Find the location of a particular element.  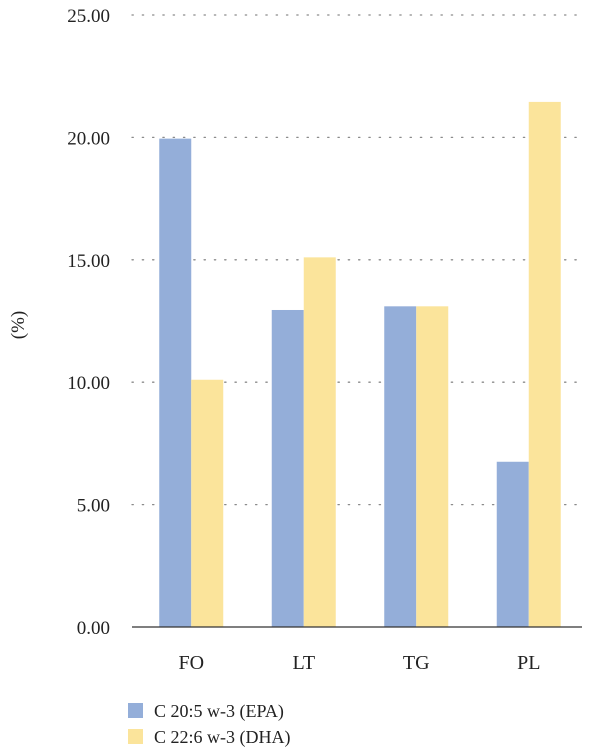

legend-label-0: C 20:5 w-3 (EPA) is located at coordinates (219, 711).